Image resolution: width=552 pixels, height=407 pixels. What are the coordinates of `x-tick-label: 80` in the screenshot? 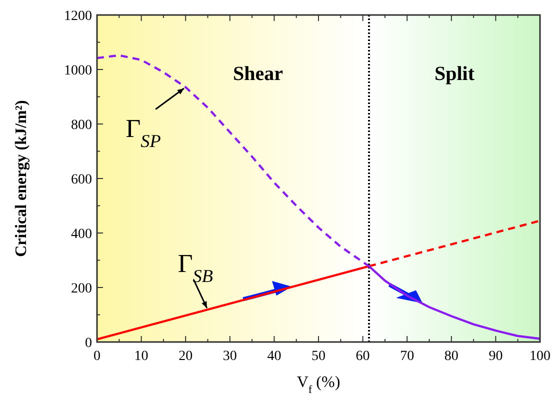 It's located at (451, 356).